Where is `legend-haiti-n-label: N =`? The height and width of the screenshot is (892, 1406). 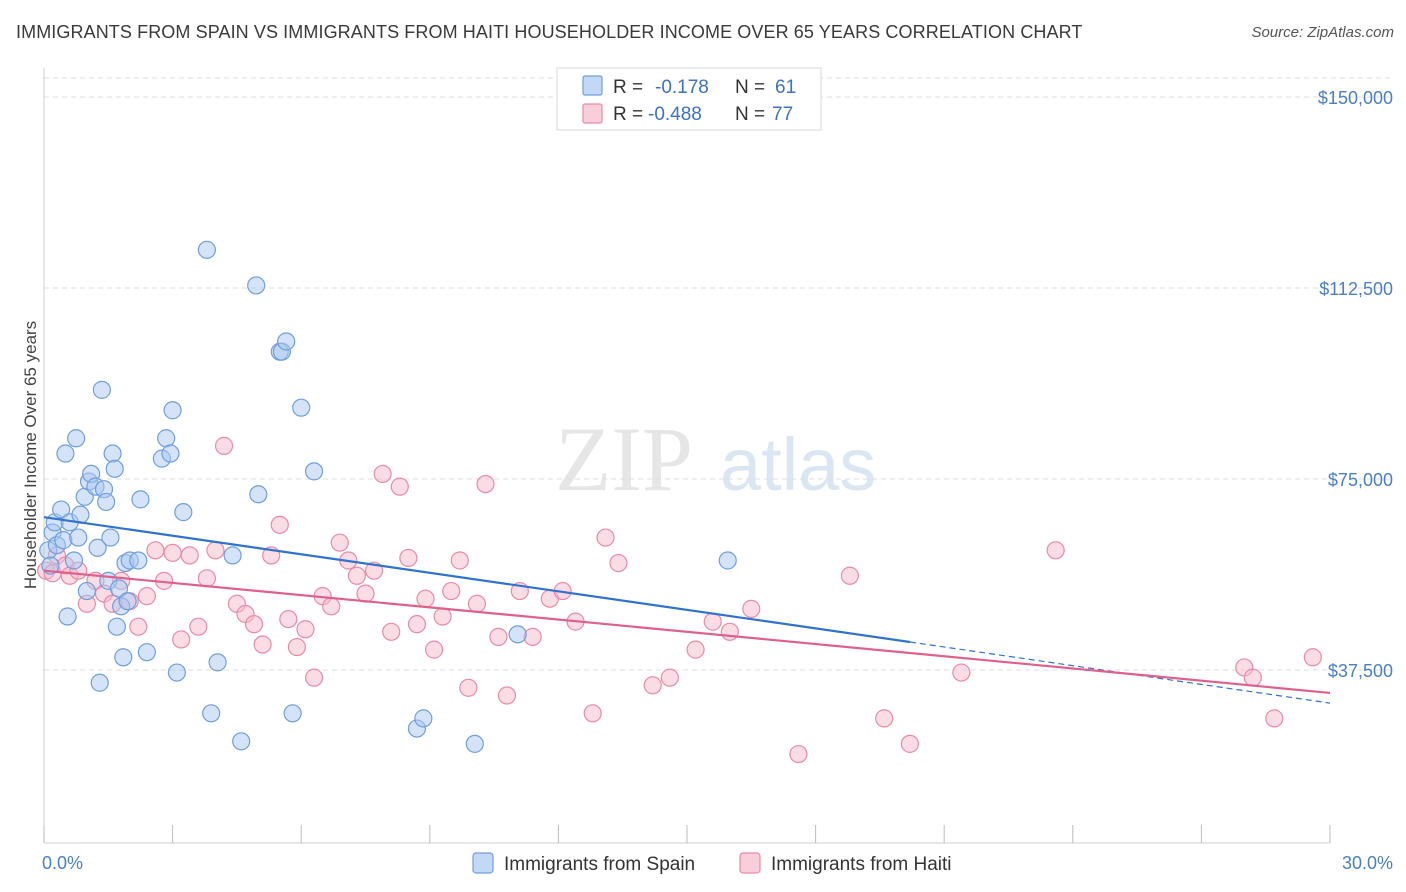
legend-haiti-n-label: N = is located at coordinates (750, 114).